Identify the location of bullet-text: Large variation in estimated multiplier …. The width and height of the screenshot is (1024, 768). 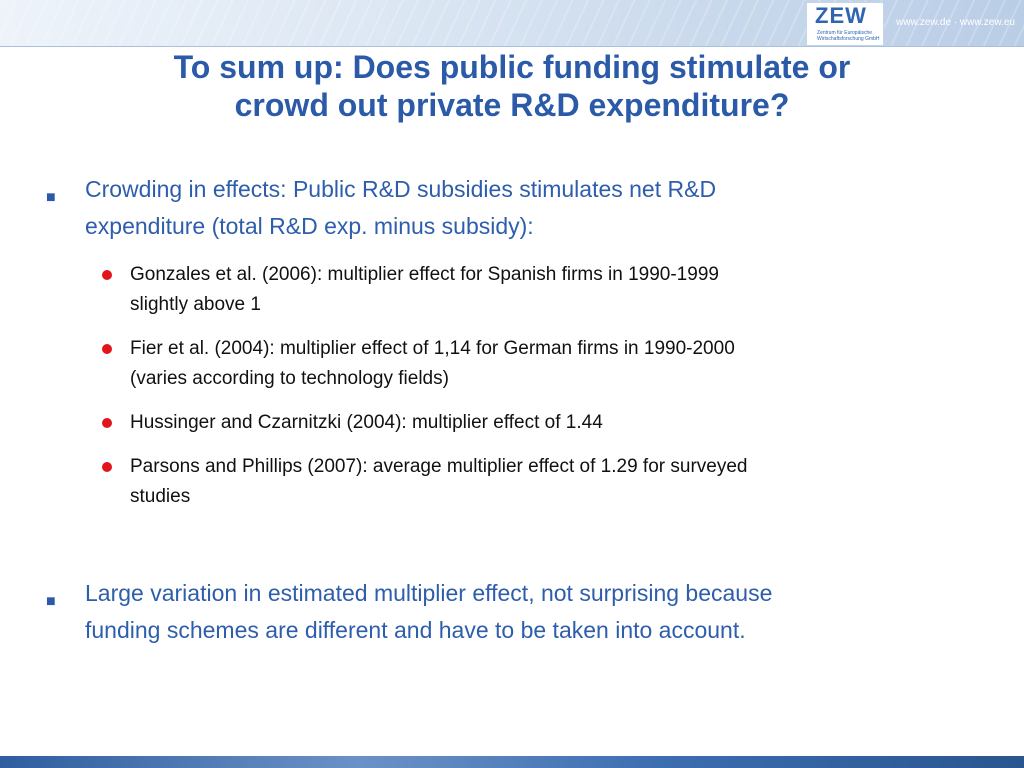
(520, 612).